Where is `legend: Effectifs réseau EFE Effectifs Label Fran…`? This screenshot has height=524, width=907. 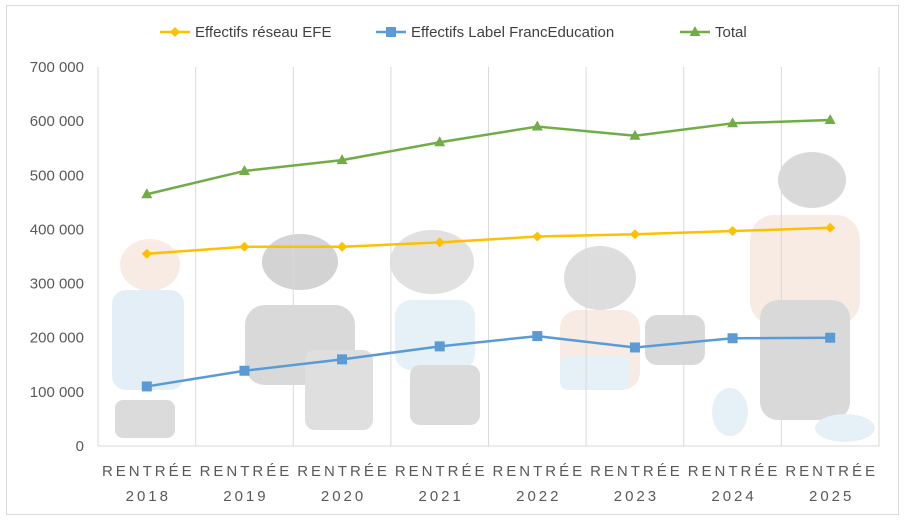 legend: Effectifs réseau EFE Effectifs Label Fran… is located at coordinates (453, 32).